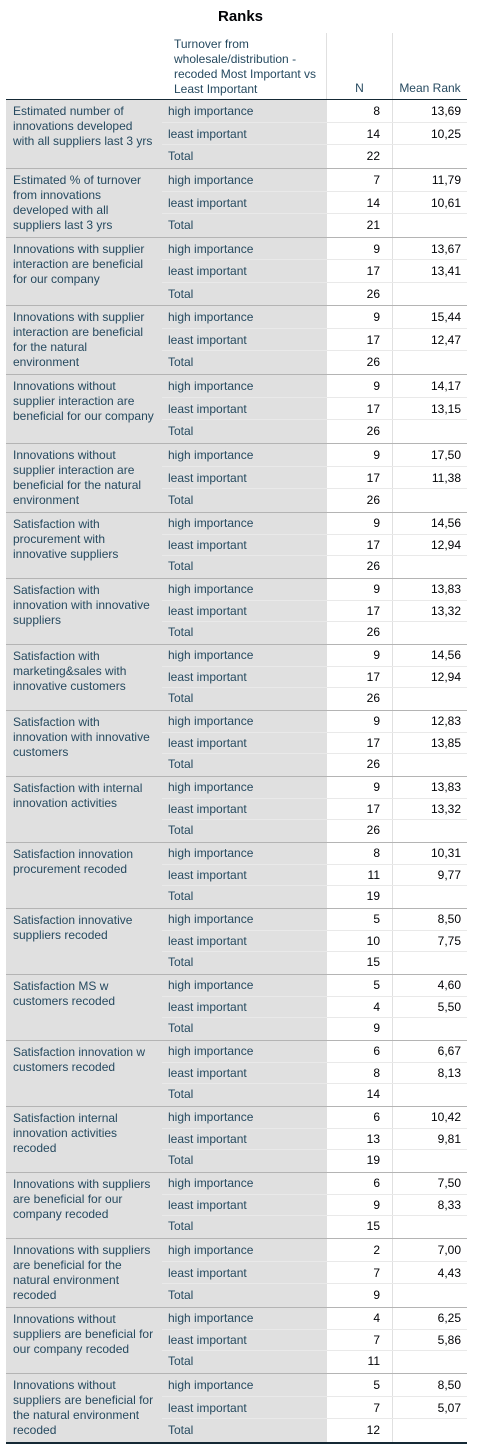 This screenshot has height=1448, width=481. What do you see at coordinates (359, 1318) in the screenshot?
I see `n-cell: 4` at bounding box center [359, 1318].